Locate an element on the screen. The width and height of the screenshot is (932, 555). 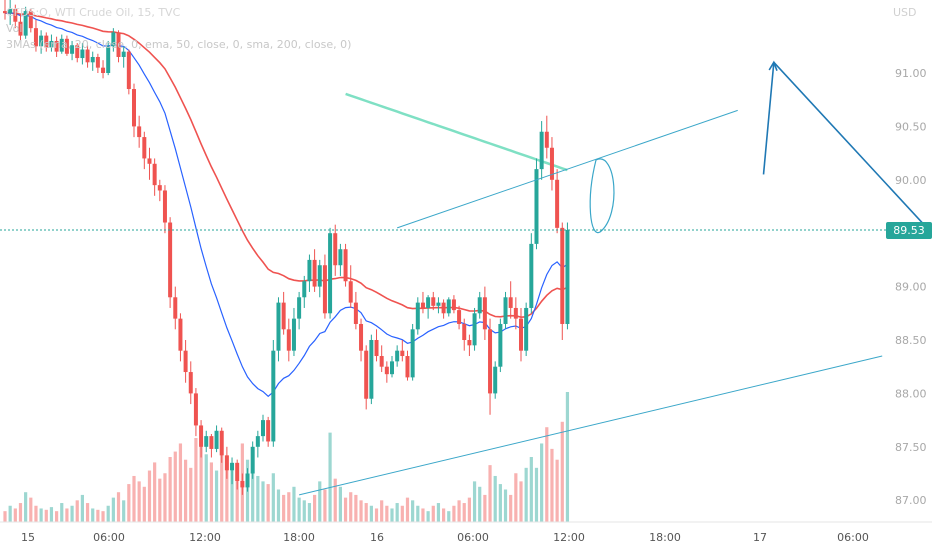
price-tick-label: 87.50 is located at coordinates (911, 447).